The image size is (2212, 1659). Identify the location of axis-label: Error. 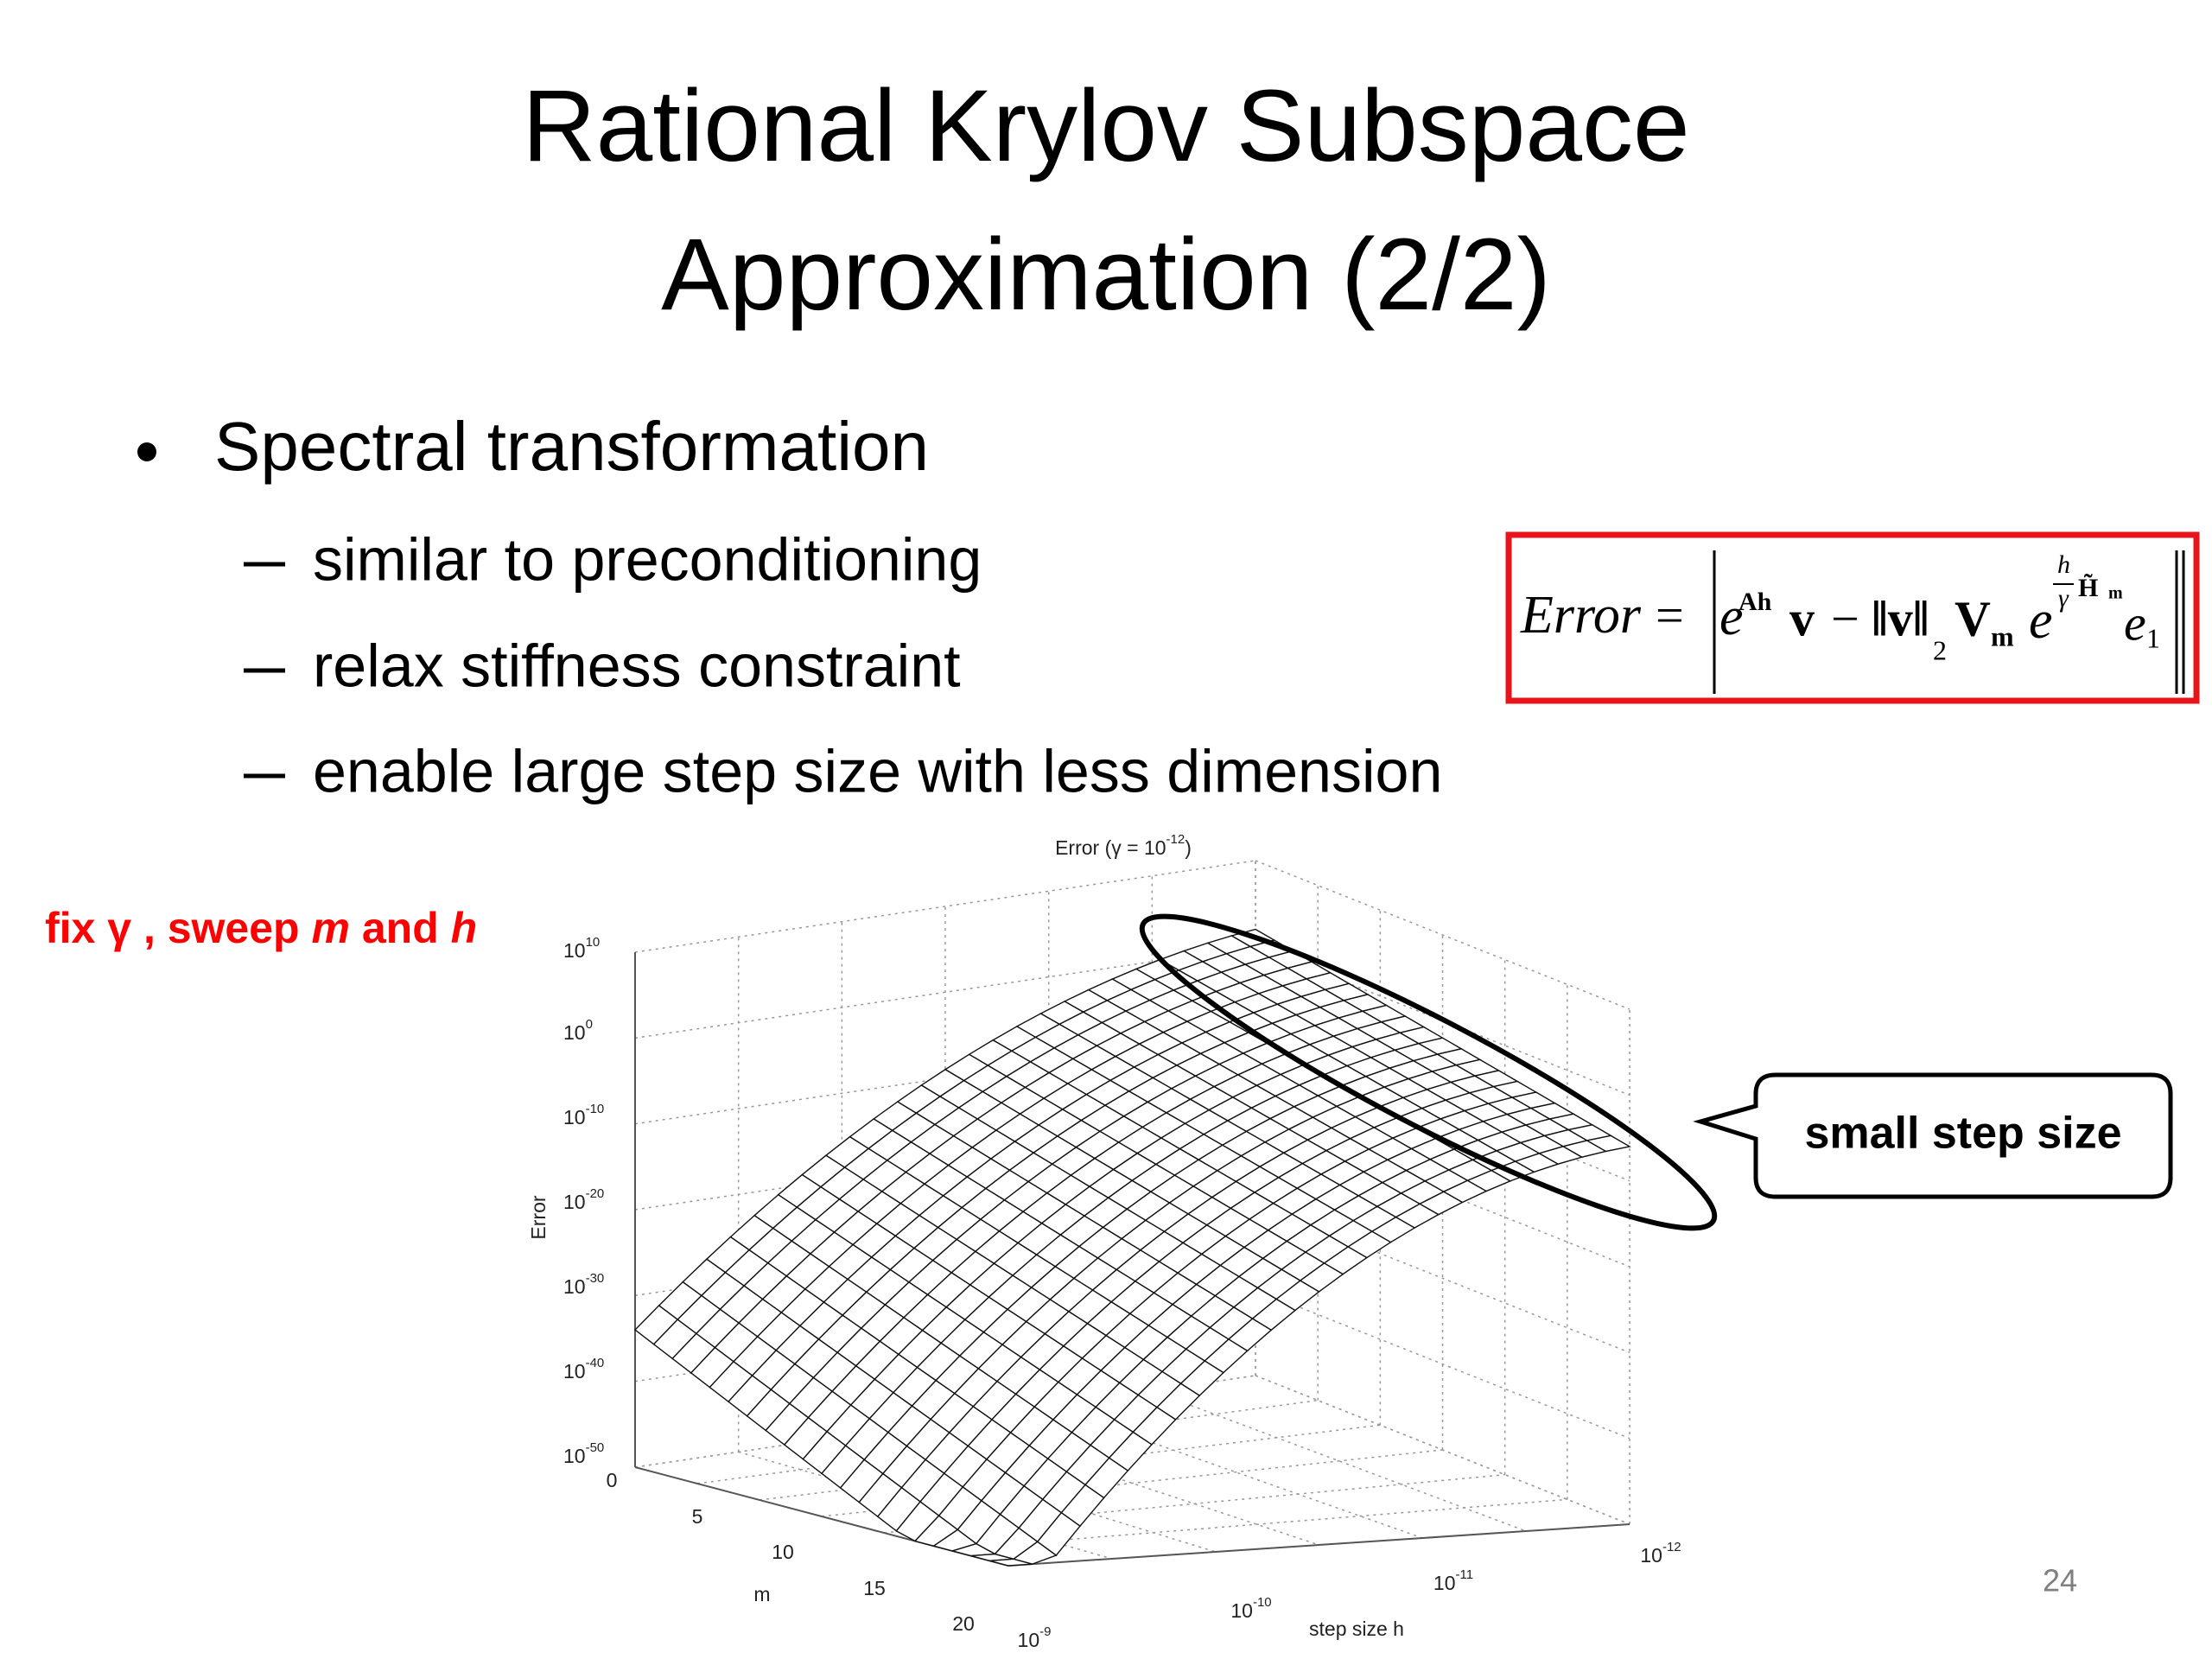
(538, 1217).